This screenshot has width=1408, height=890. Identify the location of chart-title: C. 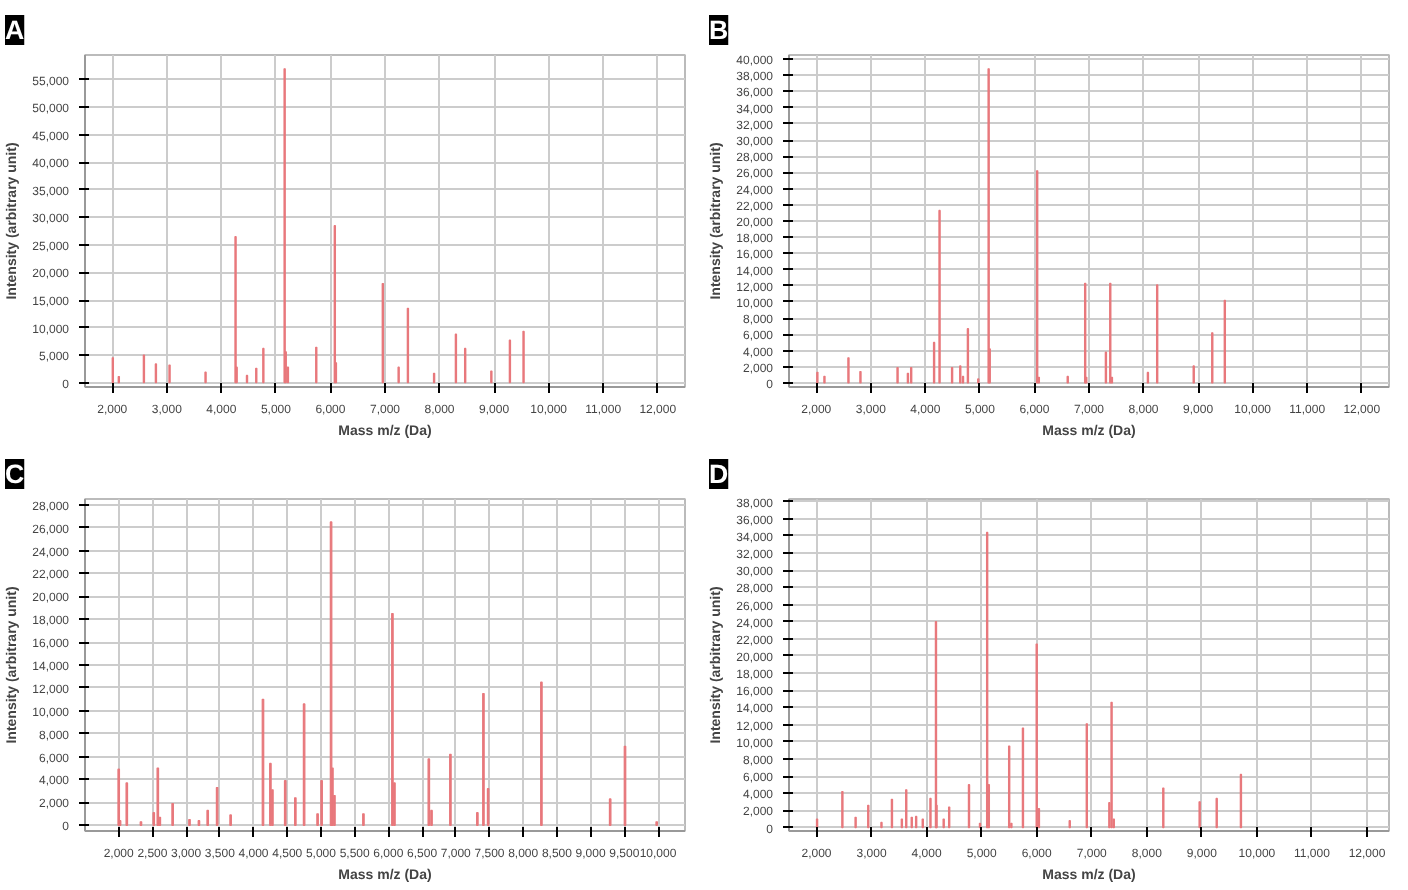
(15, 474).